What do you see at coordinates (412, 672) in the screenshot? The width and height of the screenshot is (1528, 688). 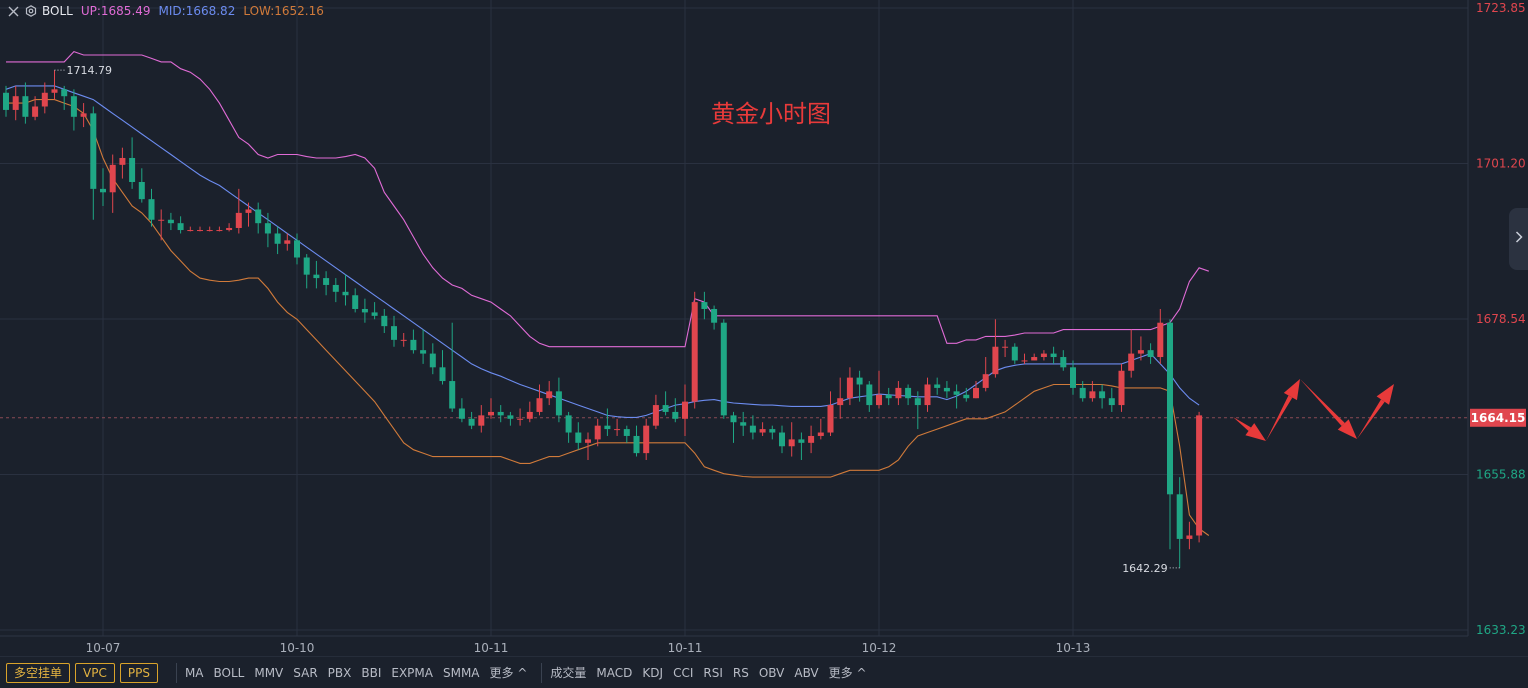 I see `indicator-expma: EXPMA` at bounding box center [412, 672].